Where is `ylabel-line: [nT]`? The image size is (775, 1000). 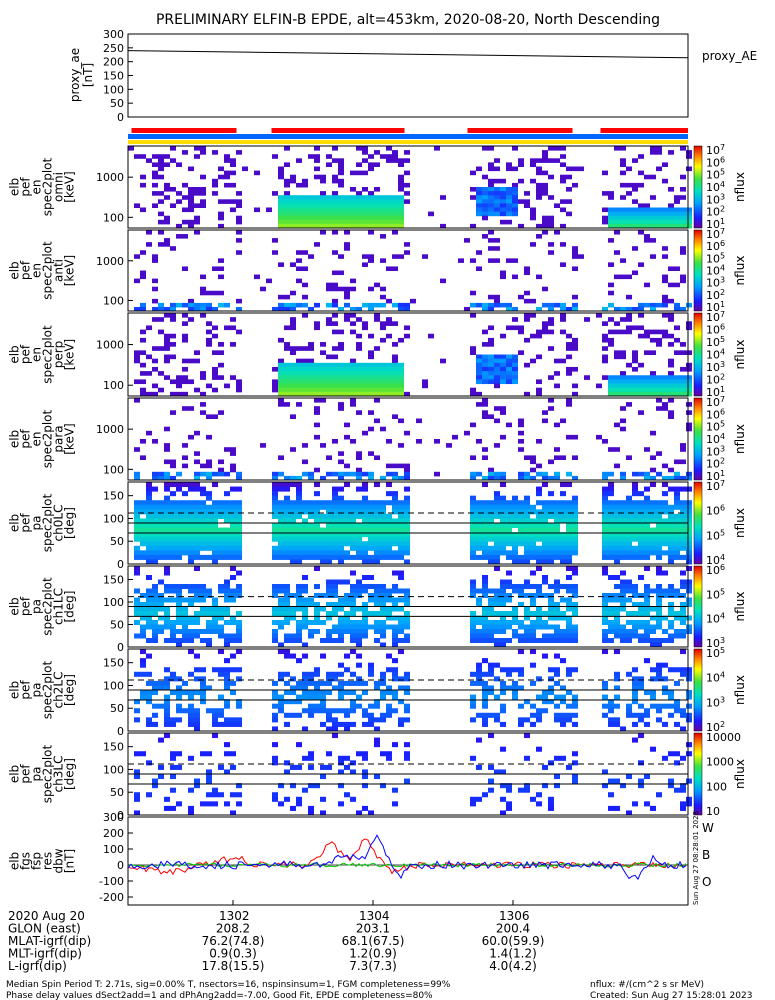 ylabel-line: [nT] is located at coordinates (88, 75).